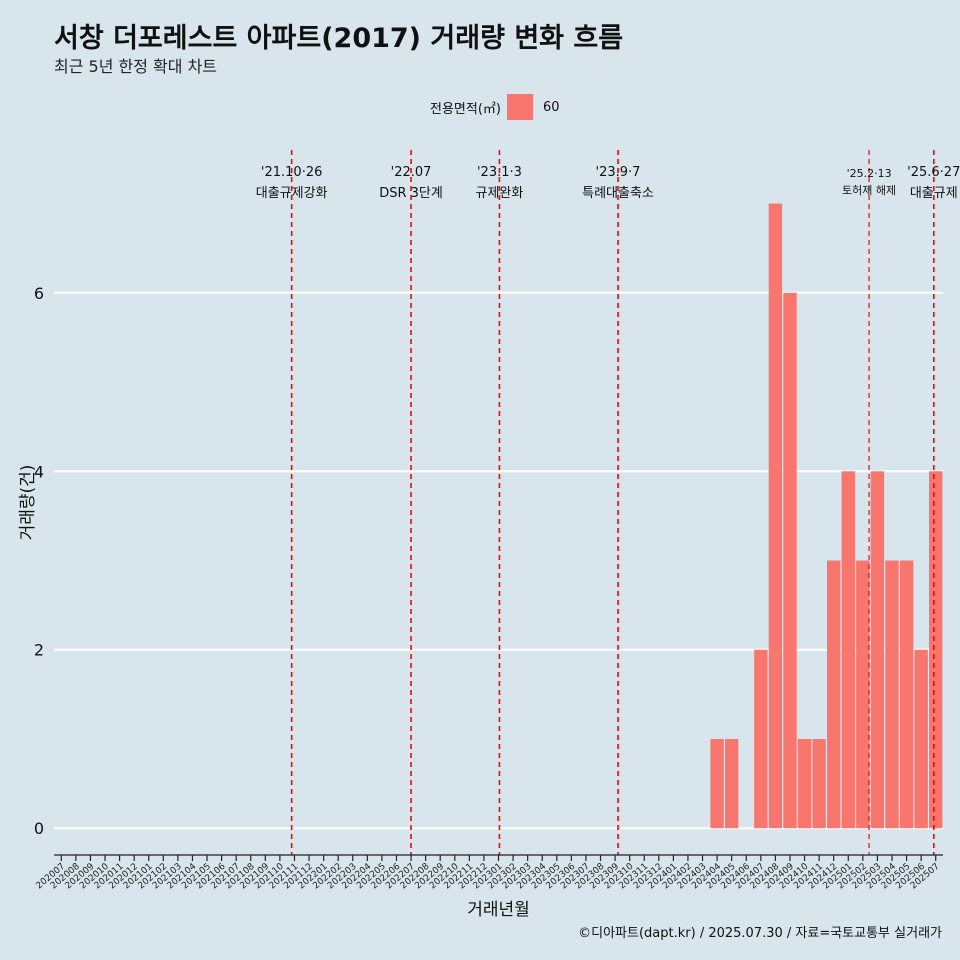  I want to click on legend: 전용면적(㎡) 60, so click(495, 107).